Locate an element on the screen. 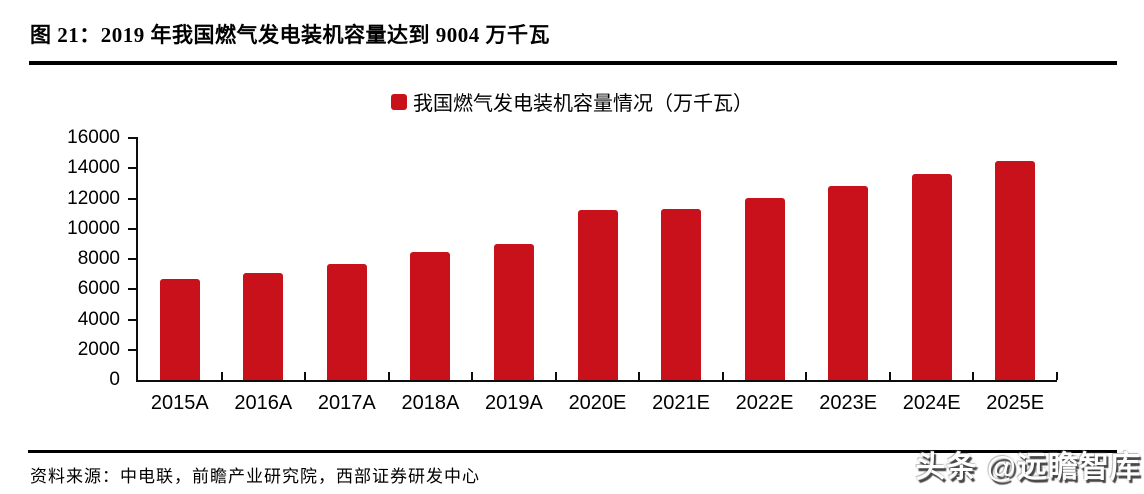  x-axis-label-2024E: 2024E is located at coordinates (931, 403).